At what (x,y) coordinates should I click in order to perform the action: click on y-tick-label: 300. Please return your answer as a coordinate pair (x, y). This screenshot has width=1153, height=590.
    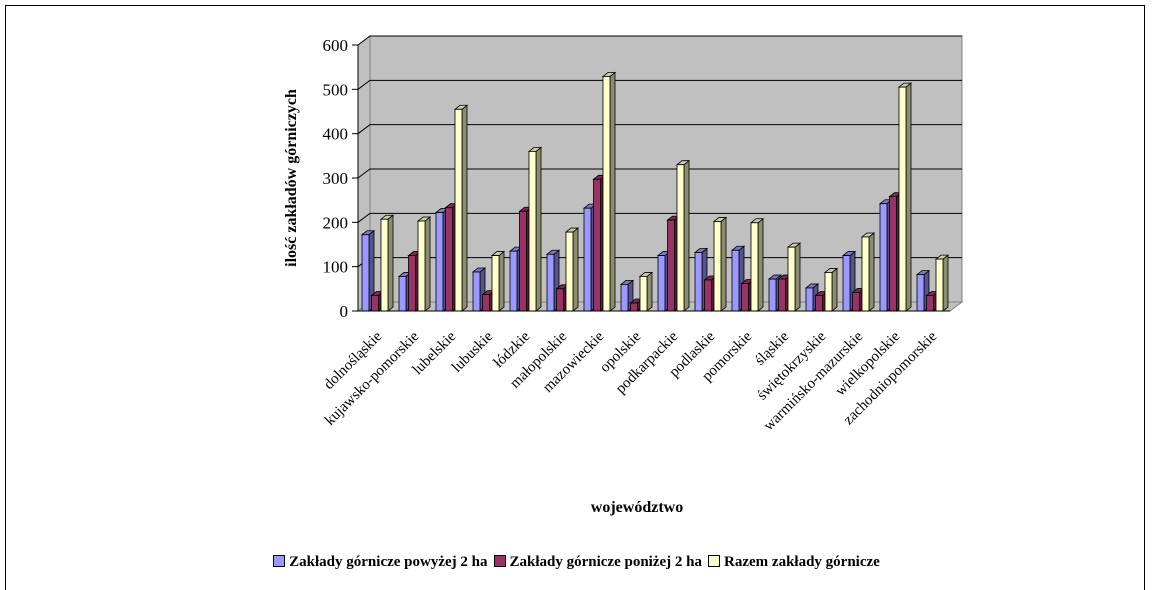
    Looking at the image, I should click on (336, 178).